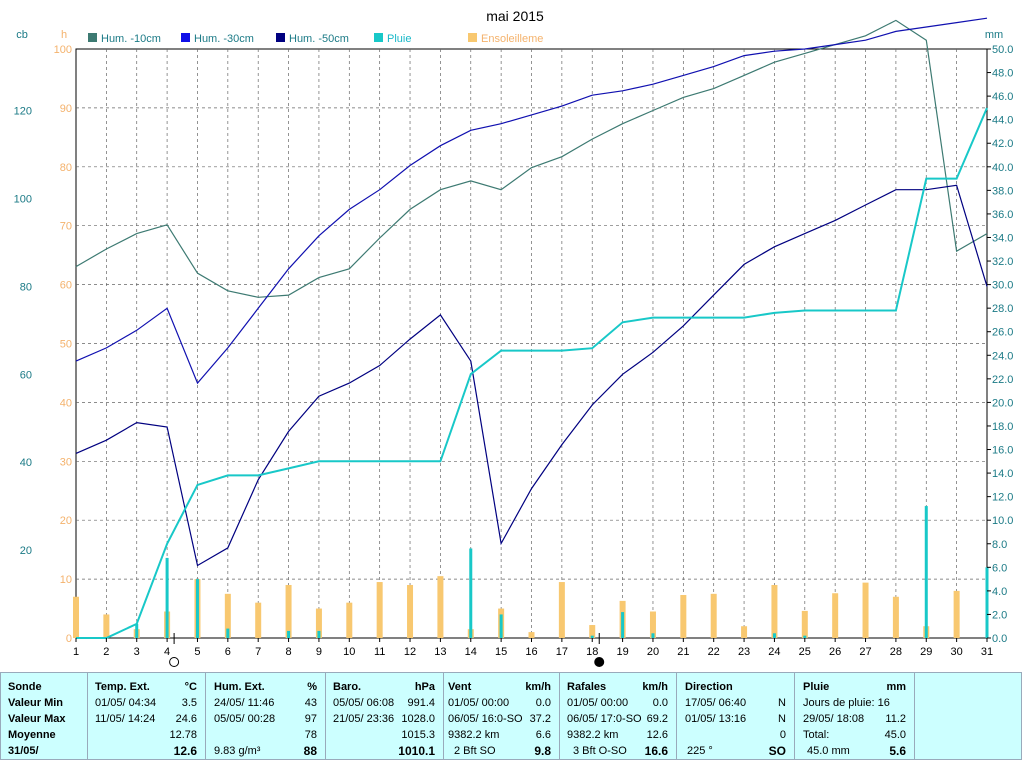 Image resolution: width=1024 pixels, height=764 pixels. I want to click on legend-label: Pluie, so click(399, 39).